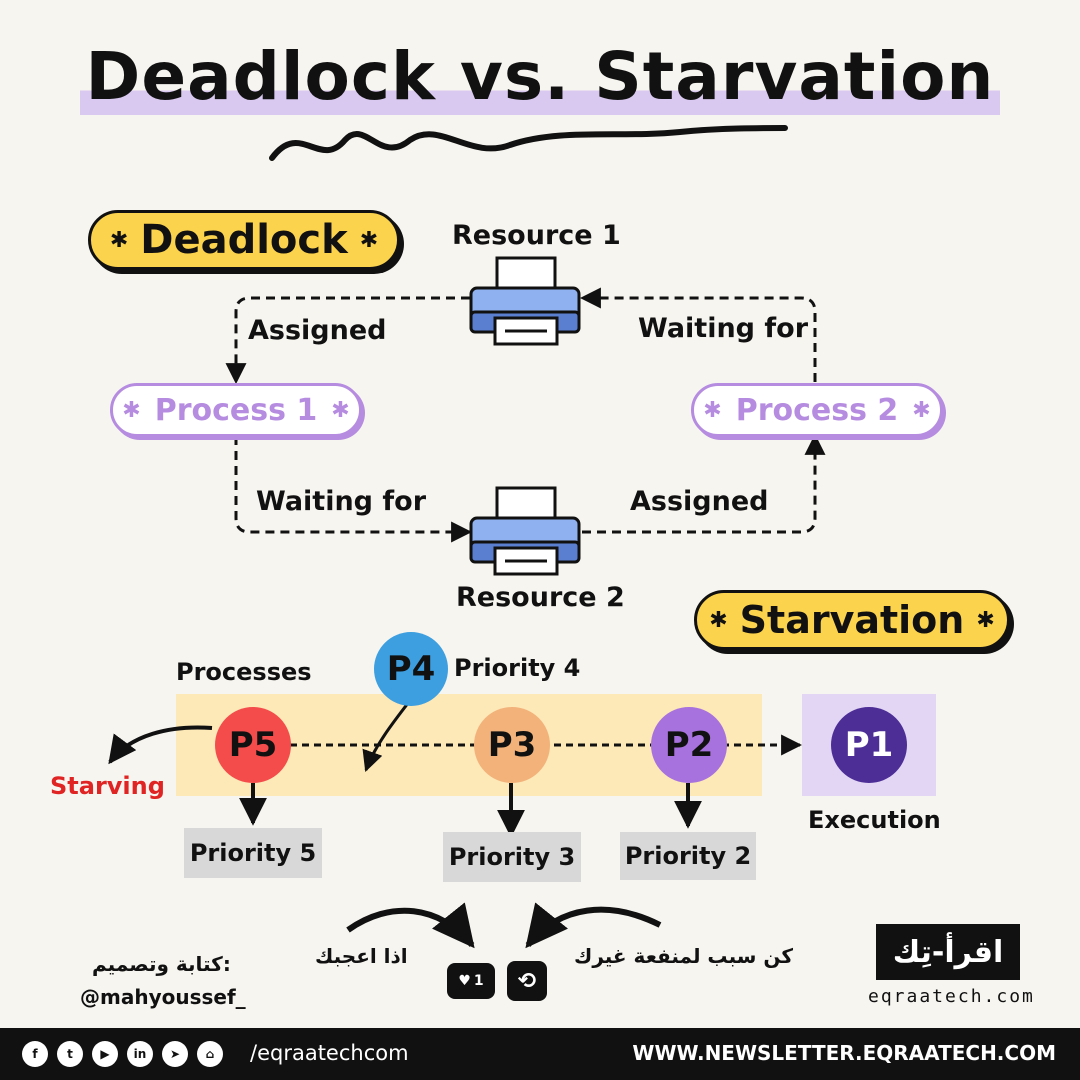 The width and height of the screenshot is (1080, 1080). I want to click on resource-2-label: Resource 2, so click(540, 597).